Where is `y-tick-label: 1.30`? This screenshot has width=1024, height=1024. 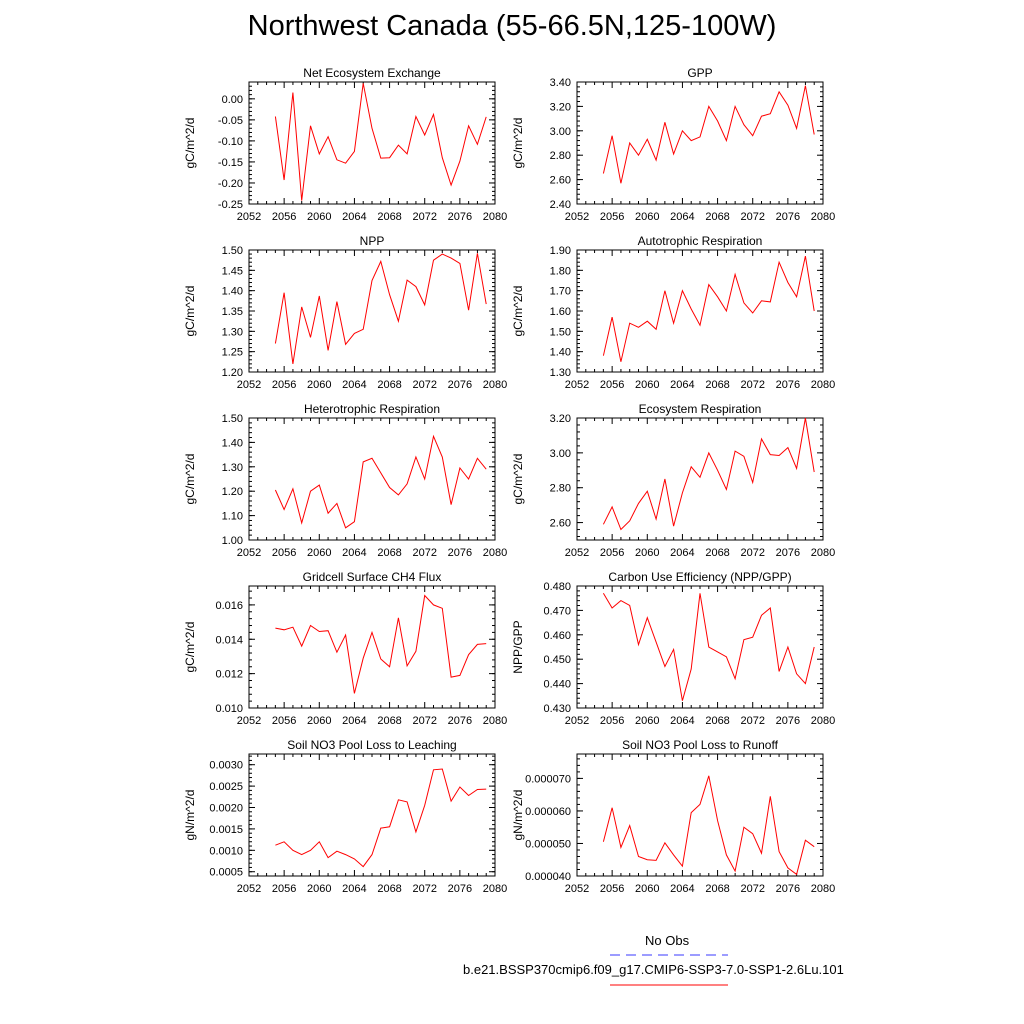
y-tick-label: 1.30 is located at coordinates (560, 373).